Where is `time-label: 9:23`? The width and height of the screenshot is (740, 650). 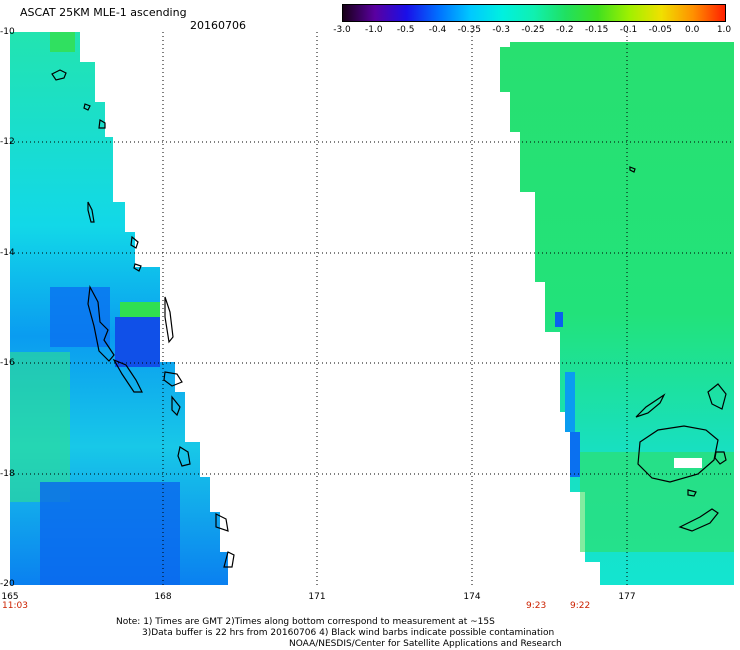 time-label: 9:23 is located at coordinates (536, 606).